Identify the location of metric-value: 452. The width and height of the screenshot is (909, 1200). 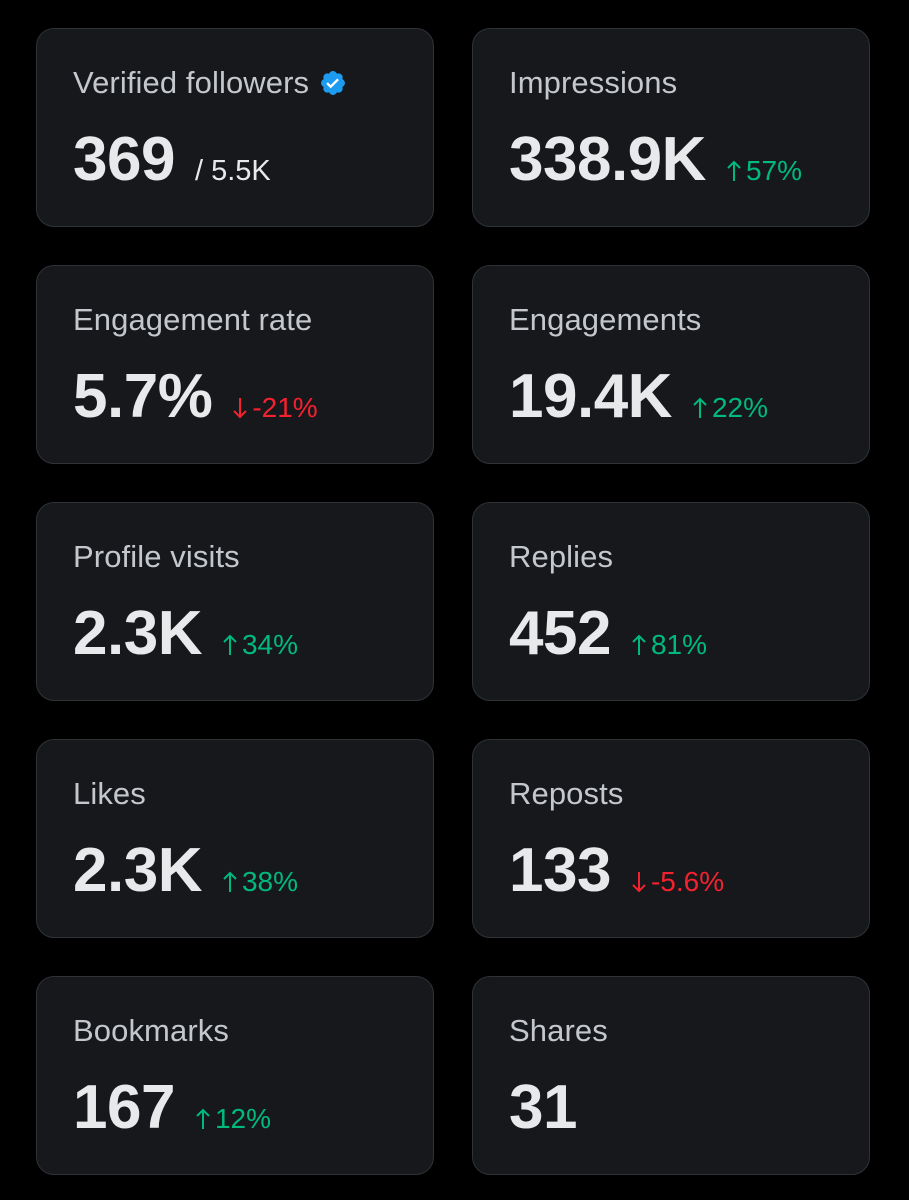
(560, 633).